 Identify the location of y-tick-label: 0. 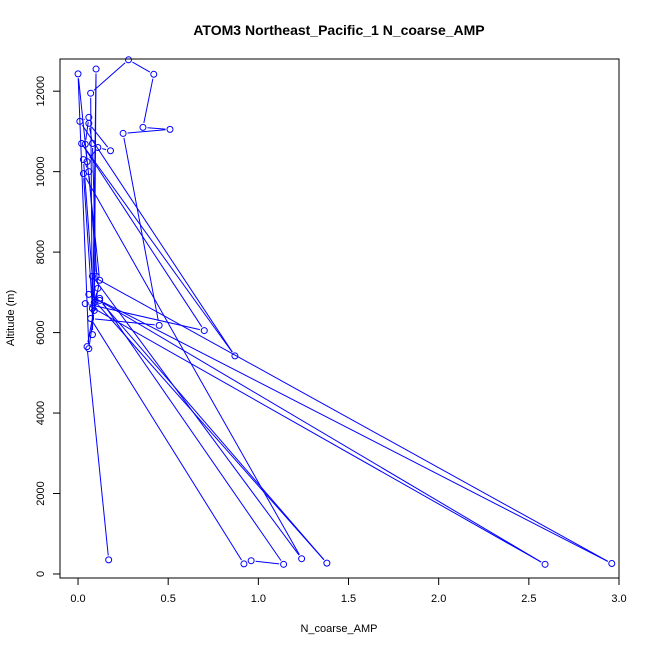
(41, 574).